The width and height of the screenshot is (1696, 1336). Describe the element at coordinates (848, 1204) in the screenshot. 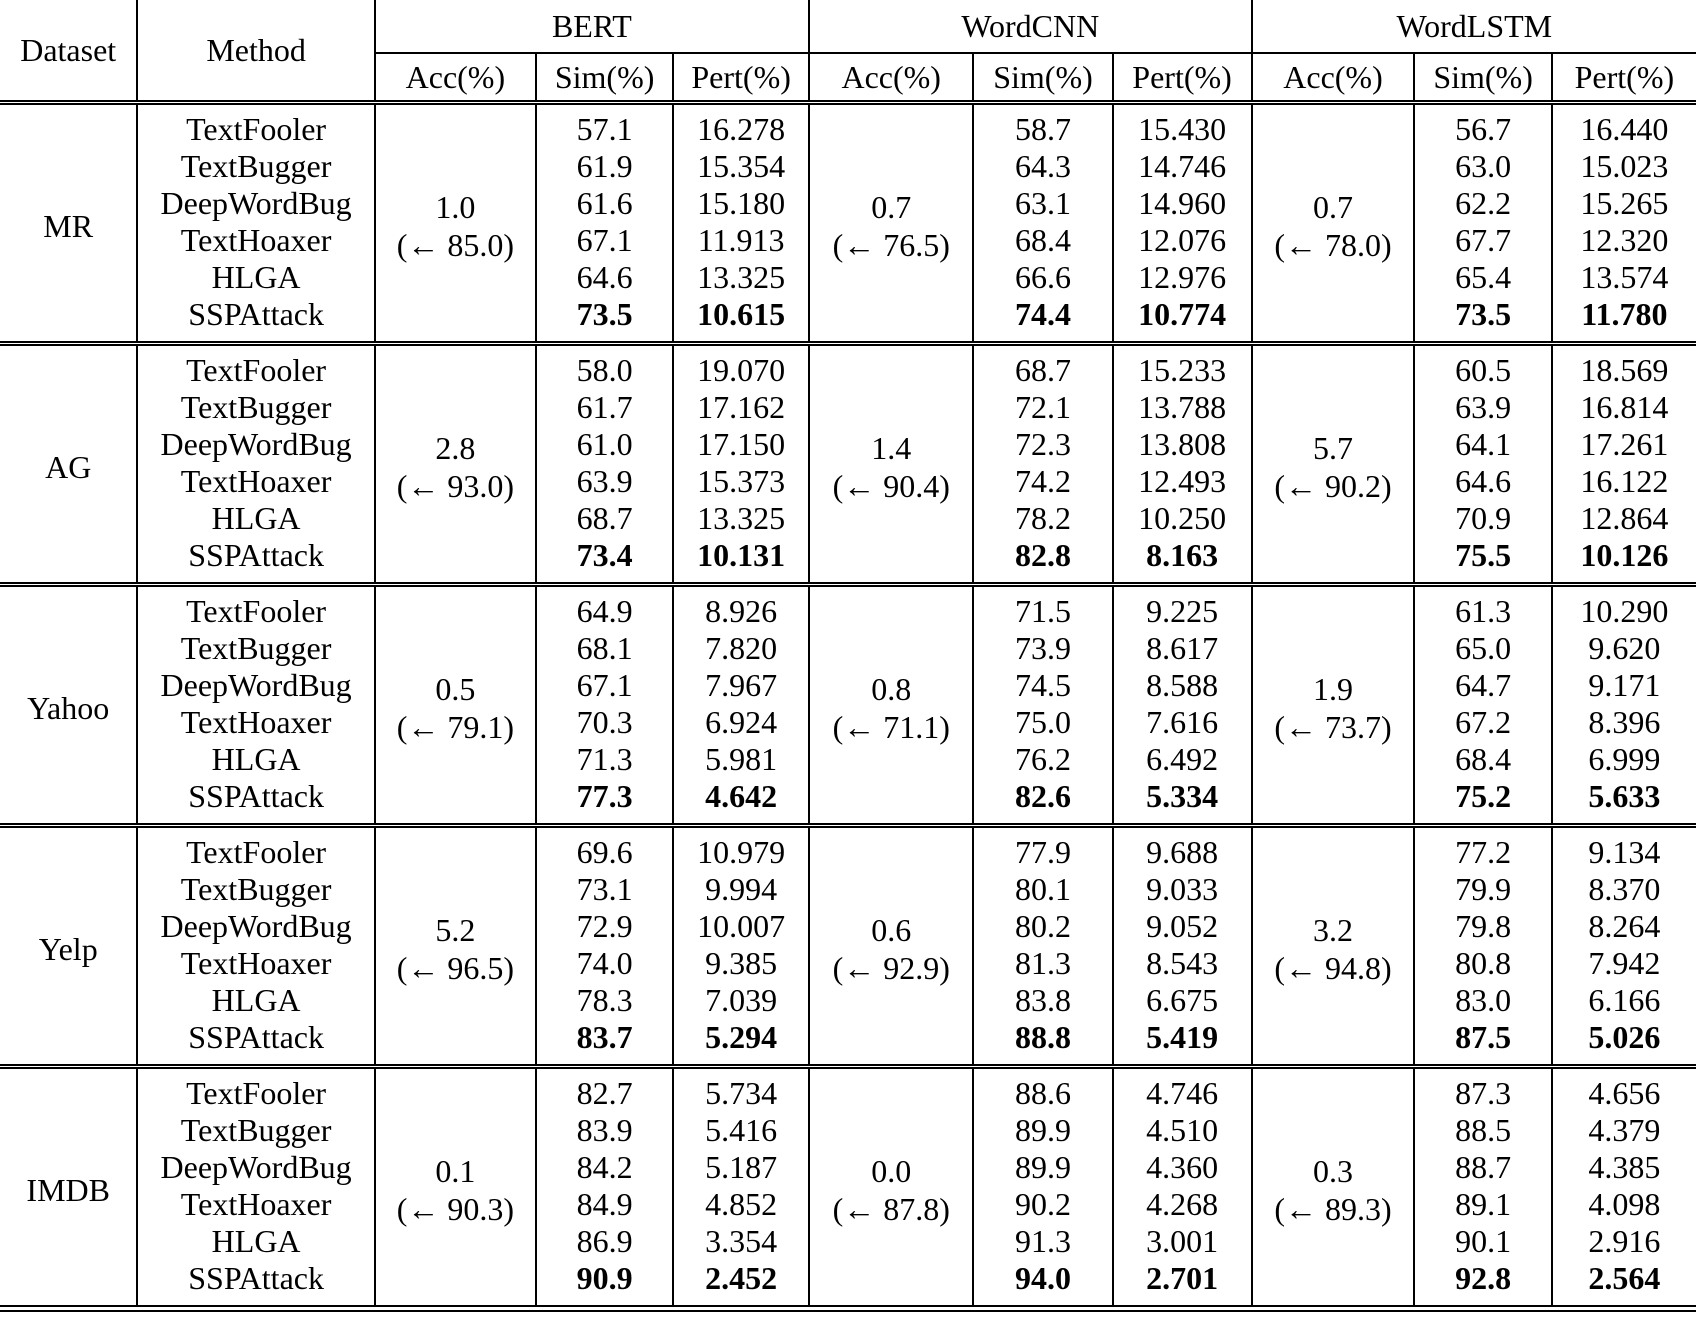

I see `method-row: TextHoaxer 84.9 4.852 90.2 4.268 89.1 4.098` at that location.